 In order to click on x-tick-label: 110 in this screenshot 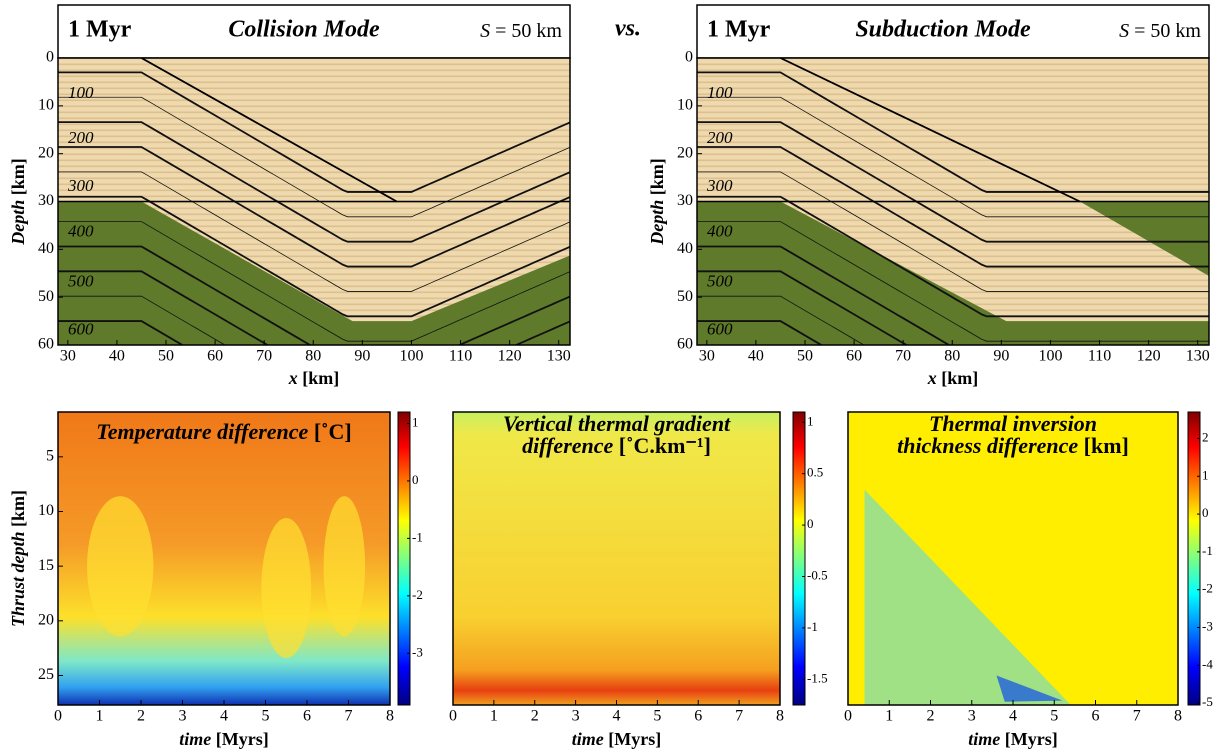, I will do `click(1099, 356)`.